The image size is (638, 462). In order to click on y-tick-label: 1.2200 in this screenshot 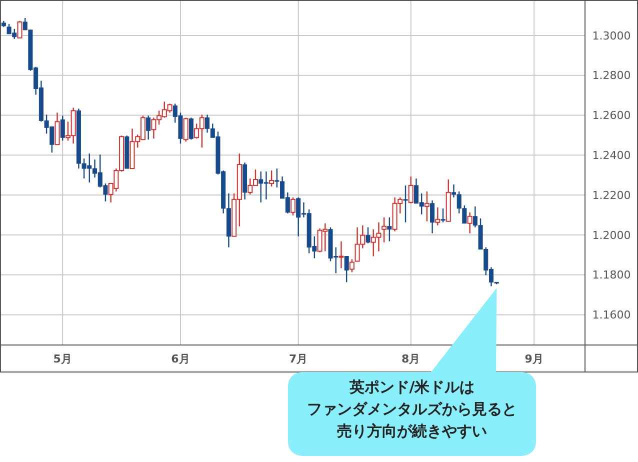, I will do `click(611, 195)`.